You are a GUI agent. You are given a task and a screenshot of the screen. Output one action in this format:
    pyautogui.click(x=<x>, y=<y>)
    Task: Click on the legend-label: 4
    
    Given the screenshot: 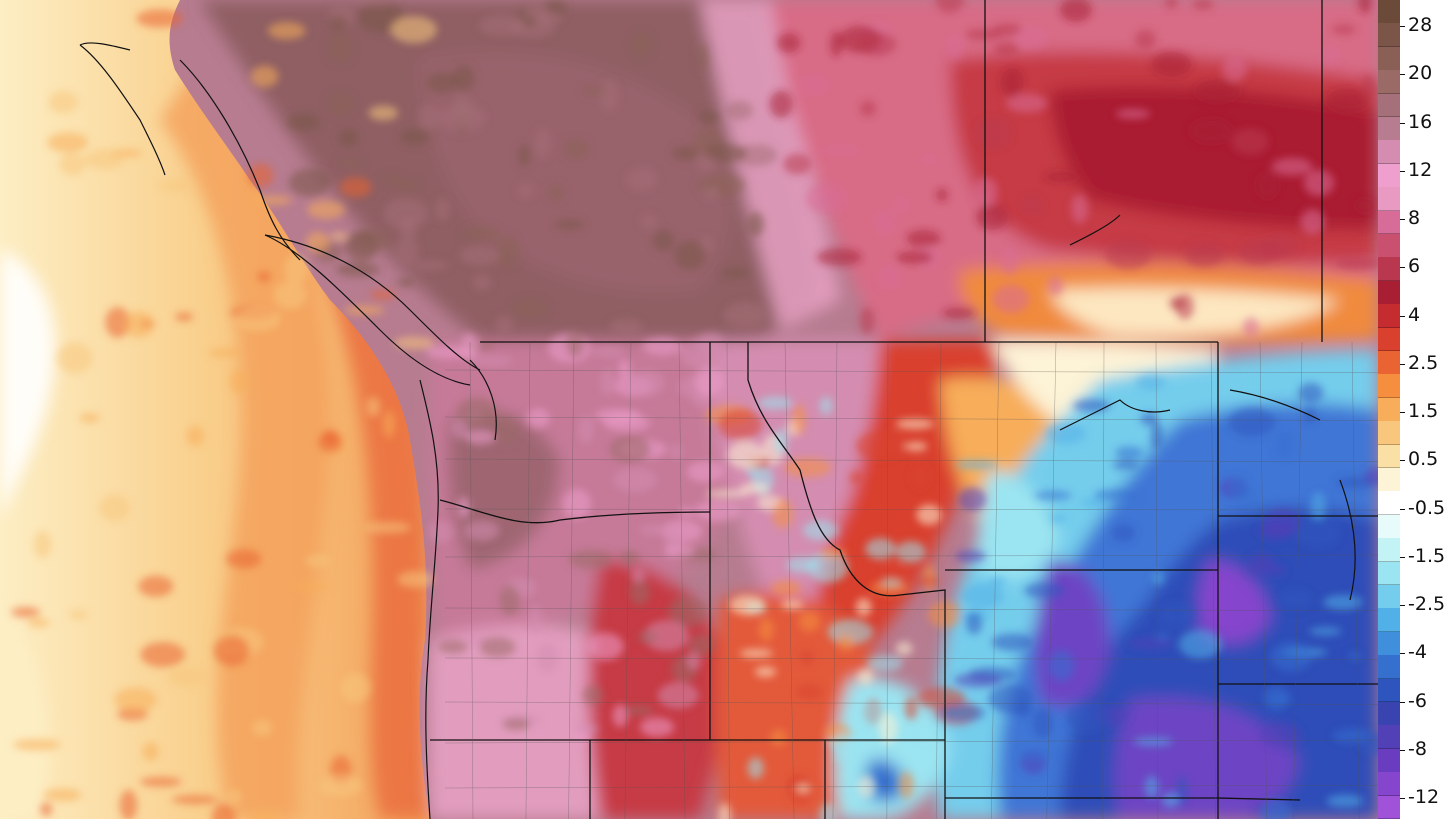 What is the action you would take?
    pyautogui.click(x=1414, y=314)
    